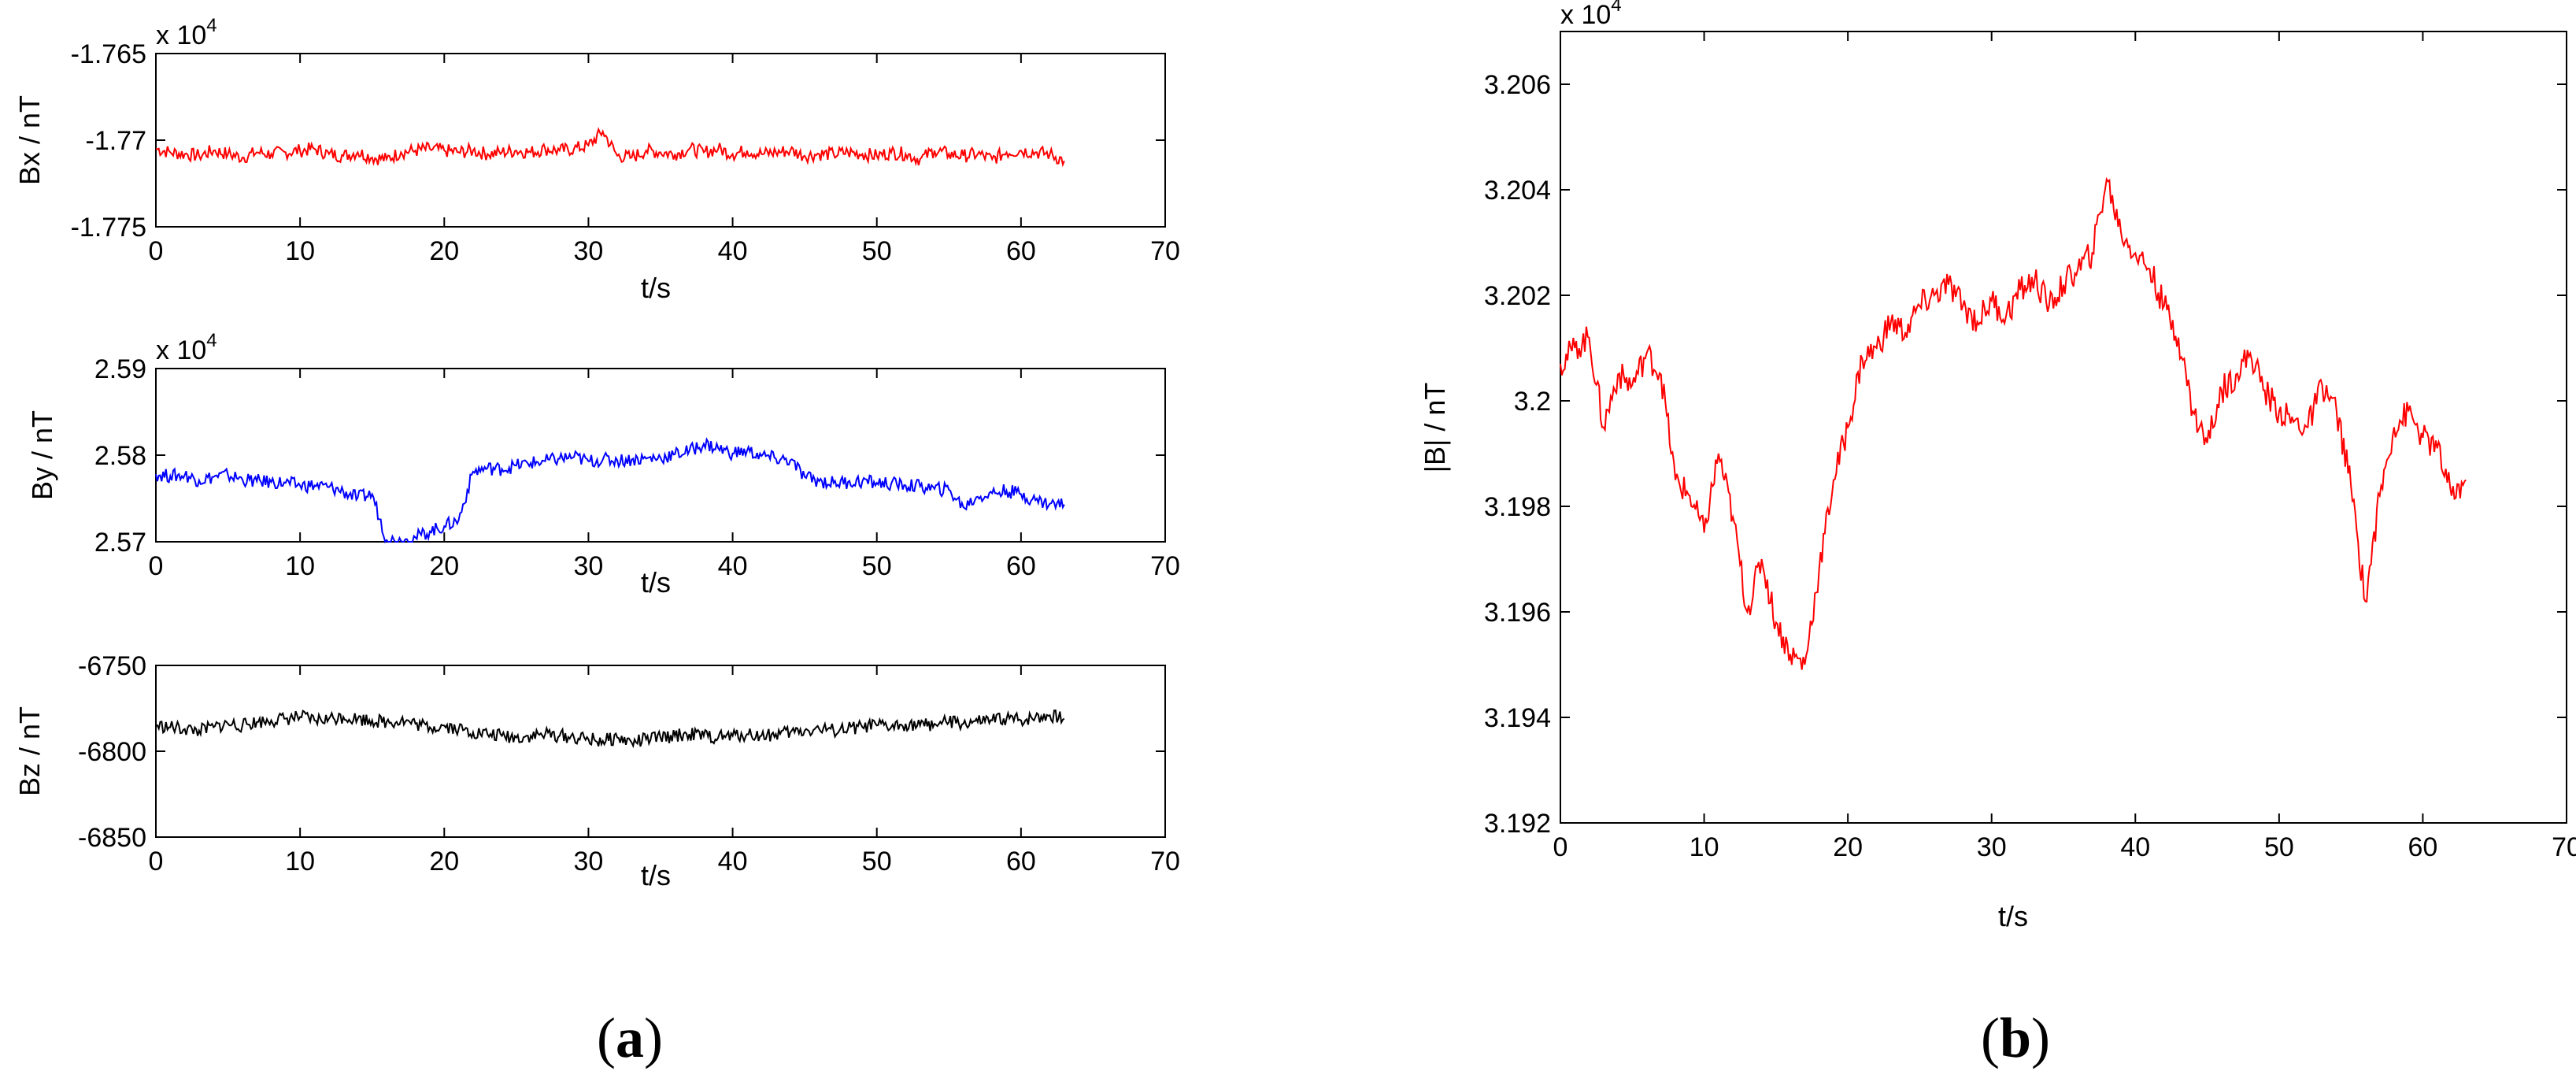  Describe the element at coordinates (120, 456) in the screenshot. I see `by-y-tick-label: 2.58` at that location.